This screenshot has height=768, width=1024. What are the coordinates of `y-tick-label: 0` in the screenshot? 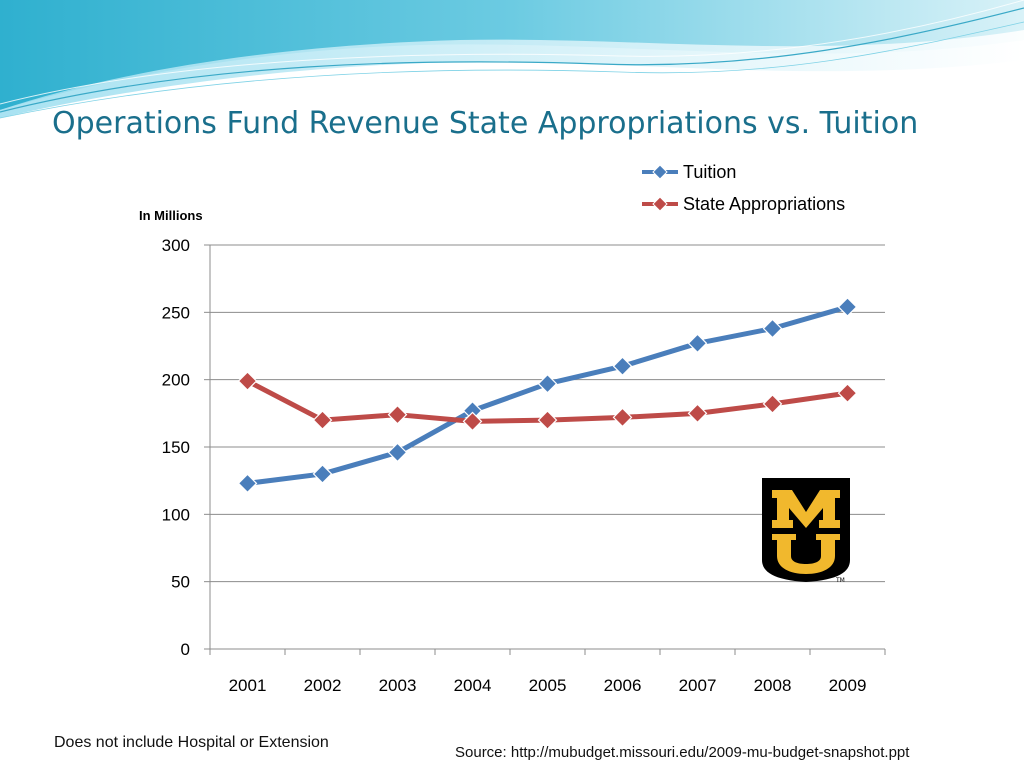 It's located at (185, 649).